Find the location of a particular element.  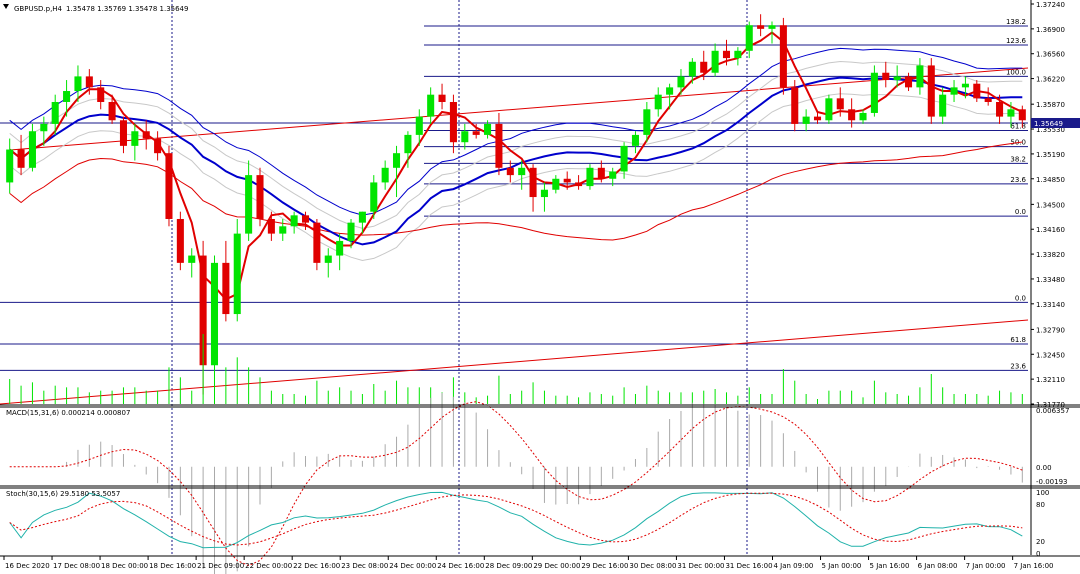

time-tick-label: 31 Dec 00:00 is located at coordinates (700, 566).